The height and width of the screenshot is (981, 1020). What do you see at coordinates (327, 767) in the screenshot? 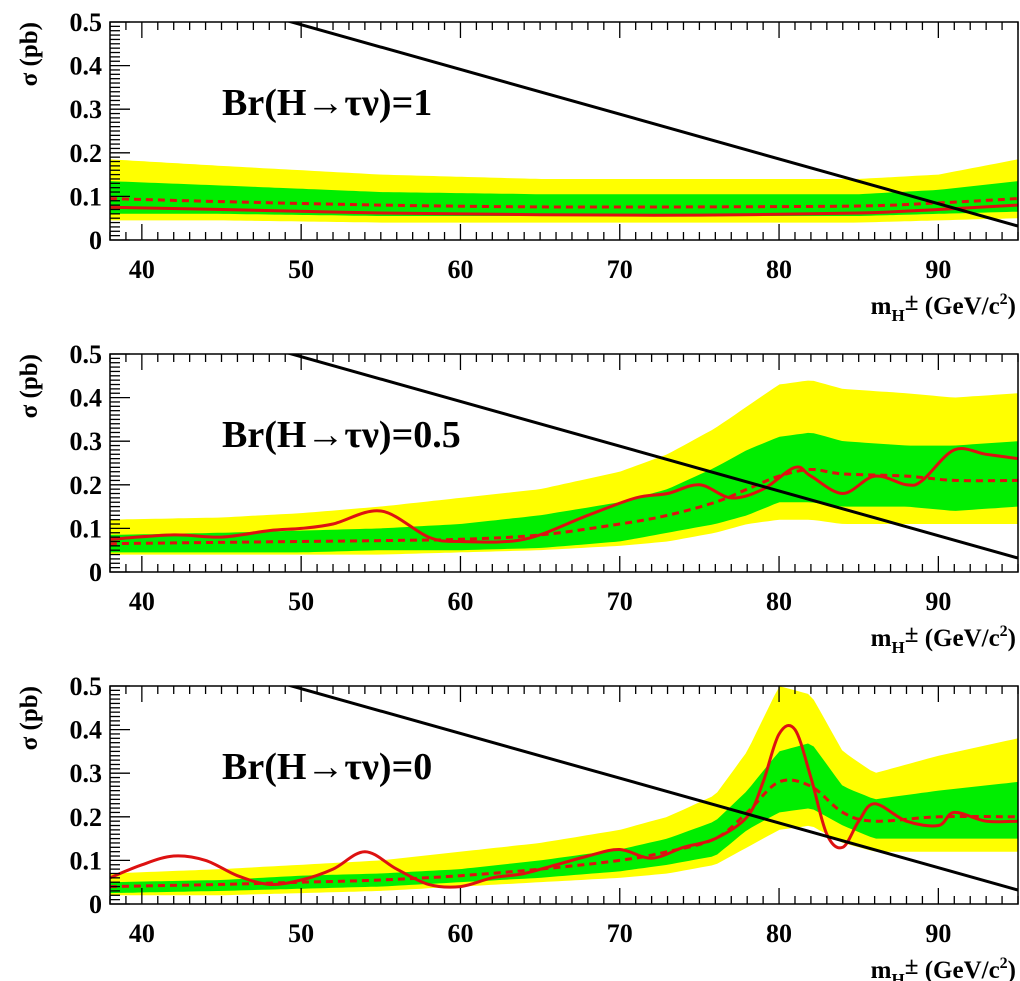
I see `branching-ratio-annotation: Br(H→τν)=0` at bounding box center [327, 767].